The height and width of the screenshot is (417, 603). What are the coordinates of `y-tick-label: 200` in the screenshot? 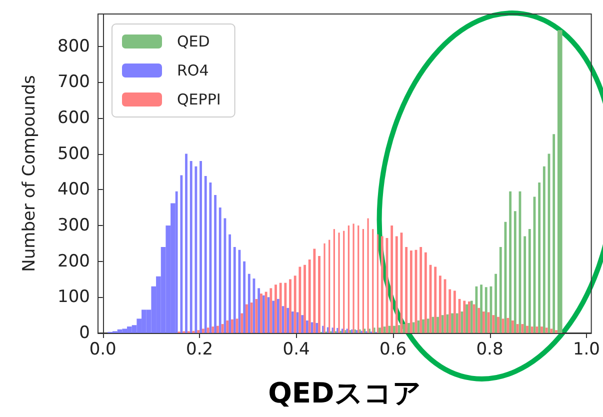 It's located at (74, 261).